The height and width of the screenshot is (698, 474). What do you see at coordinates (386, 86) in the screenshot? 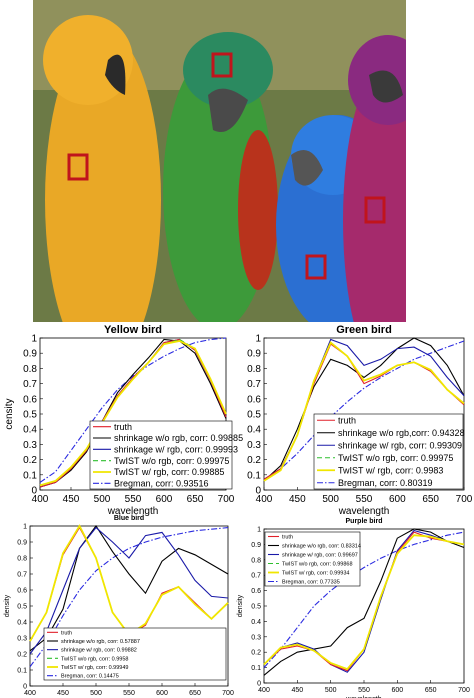
I see `purple-parrot-beak` at bounding box center [386, 86].